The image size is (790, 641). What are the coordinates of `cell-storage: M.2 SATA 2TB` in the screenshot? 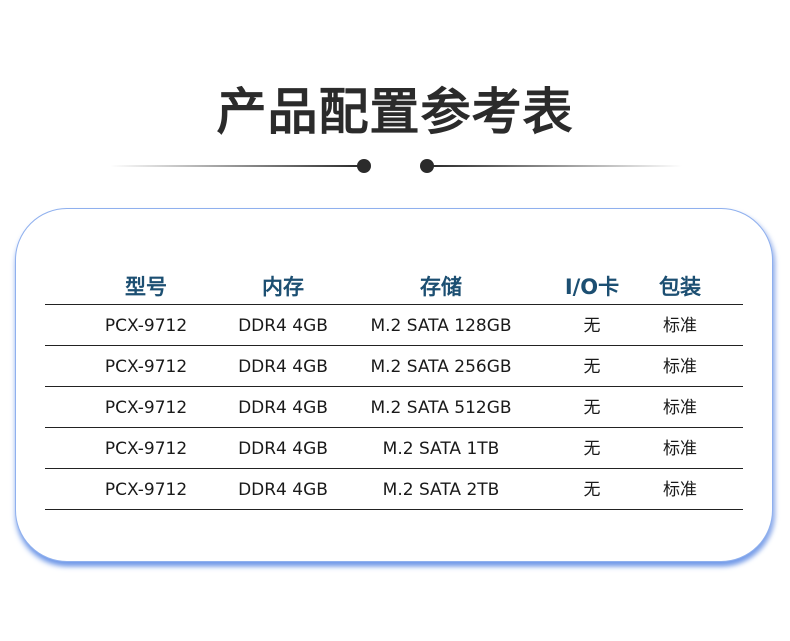 It's located at (441, 490).